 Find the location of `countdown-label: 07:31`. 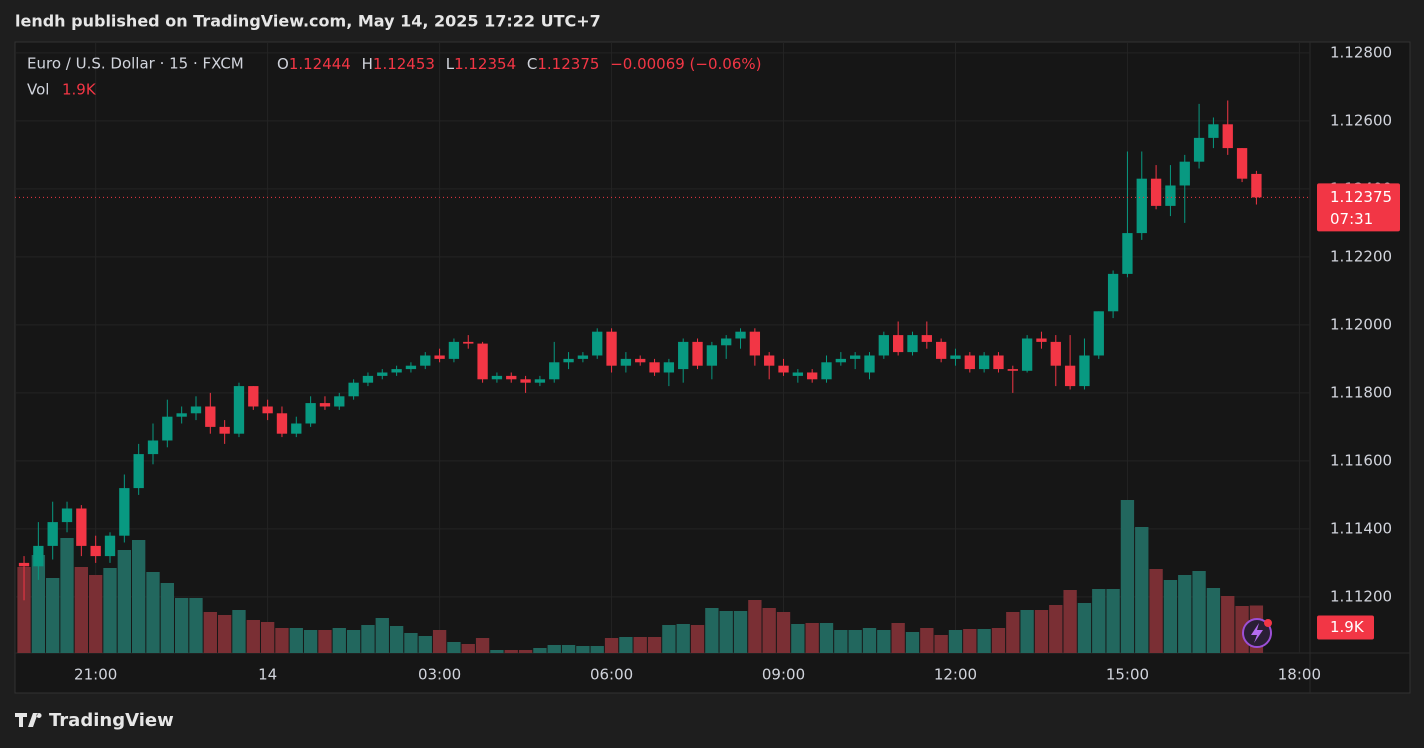

countdown-label: 07:31 is located at coordinates (1351, 219).